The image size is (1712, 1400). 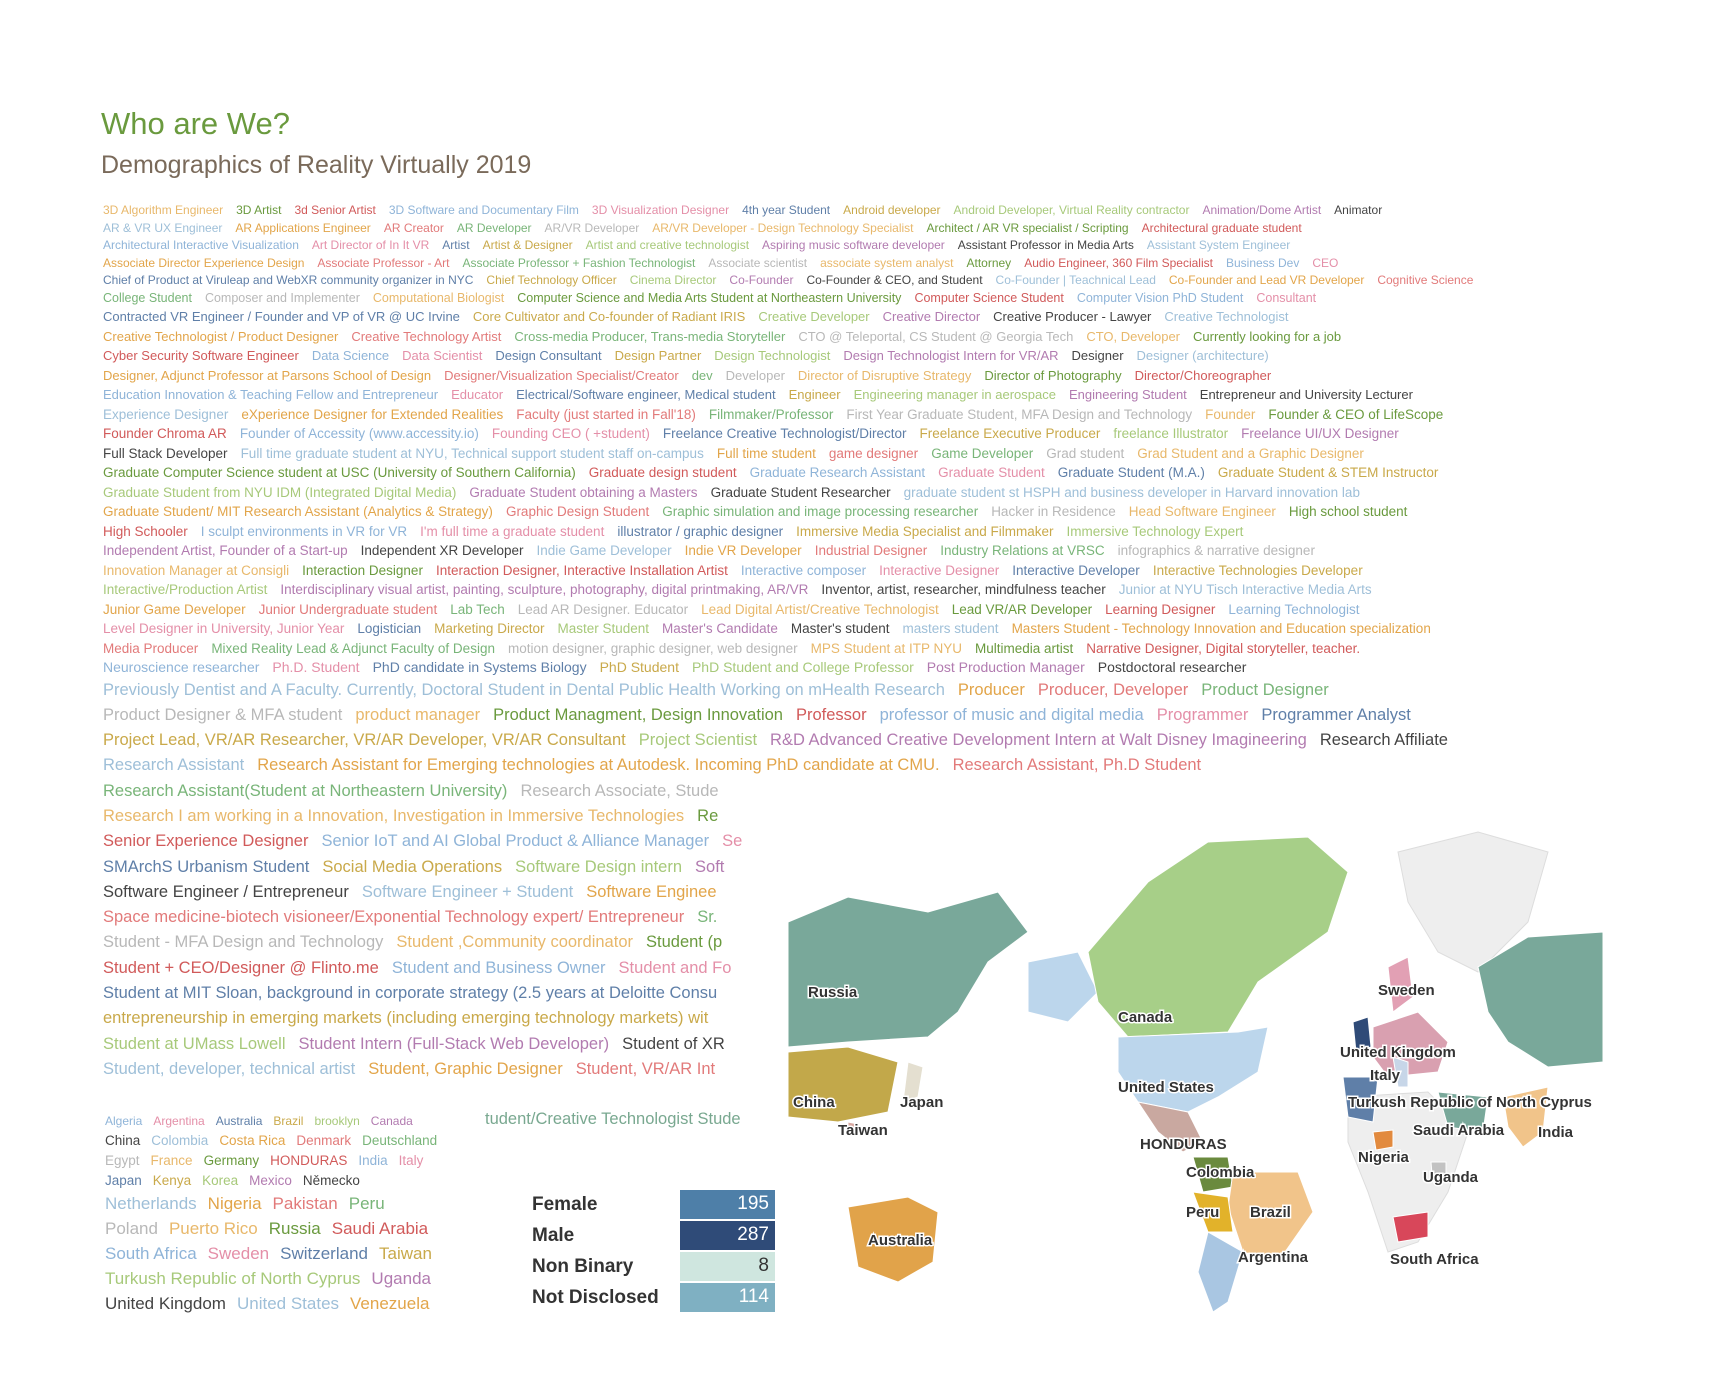 I want to click on role-label: illustrator / graphic designer, so click(x=700, y=531).